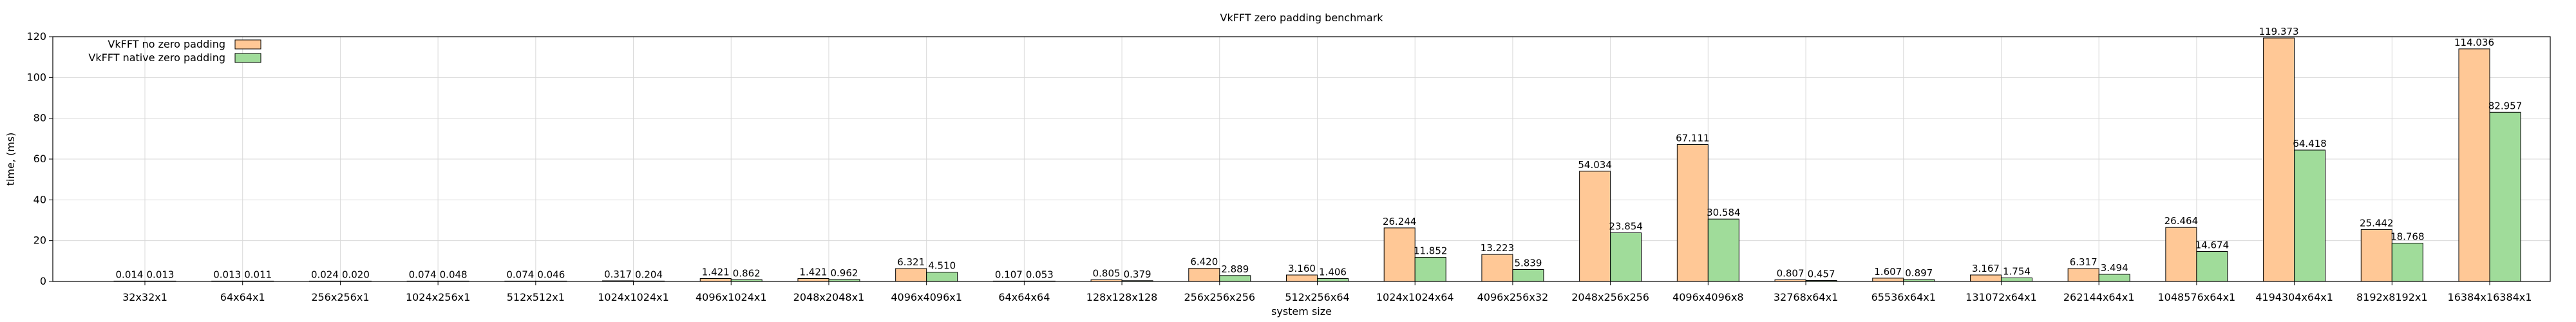 This screenshot has width=2576, height=322. I want to click on value-label-no-zero-padding: 26.464, so click(2181, 221).